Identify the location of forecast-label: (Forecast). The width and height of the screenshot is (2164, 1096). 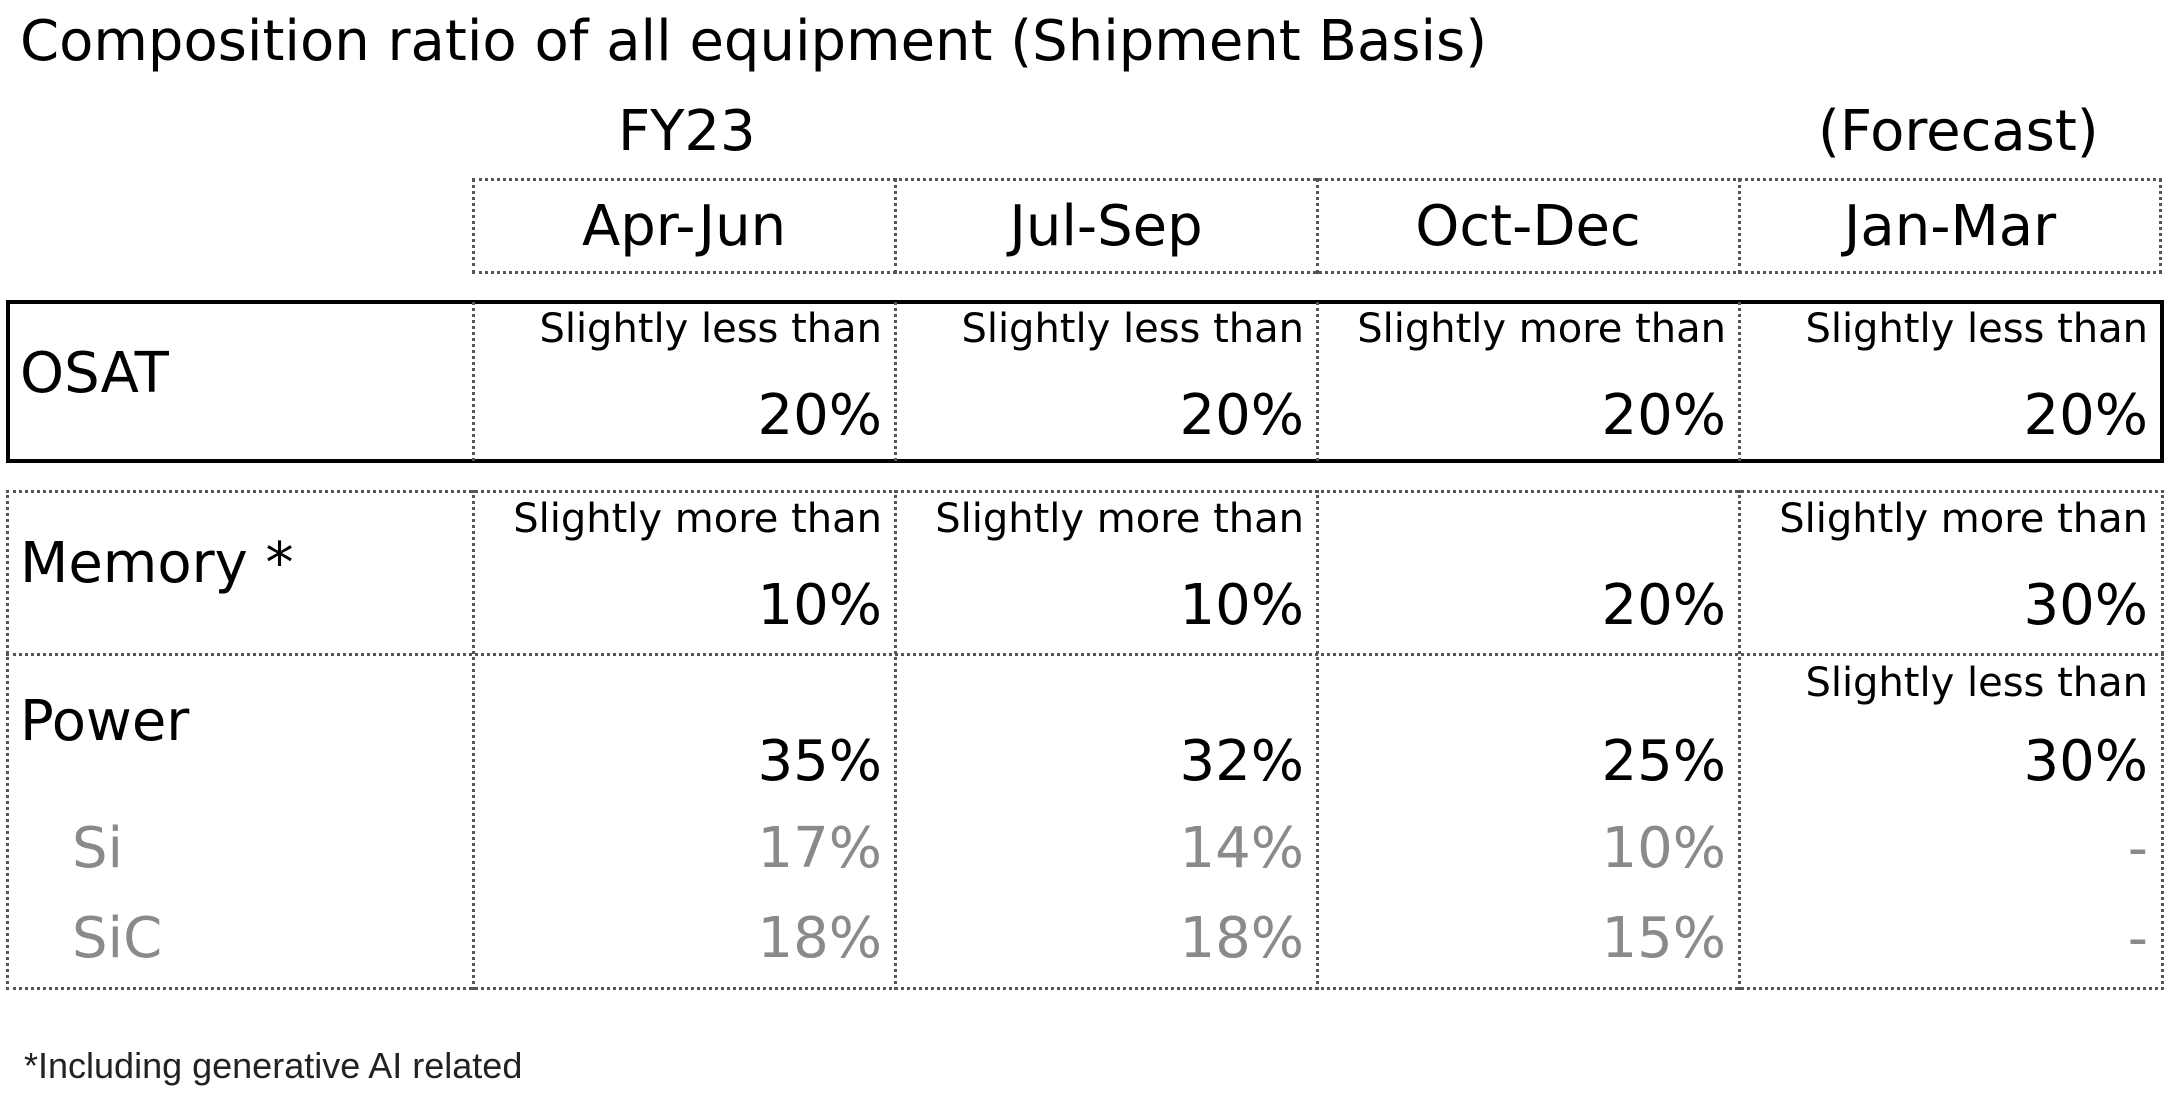
(1958, 131).